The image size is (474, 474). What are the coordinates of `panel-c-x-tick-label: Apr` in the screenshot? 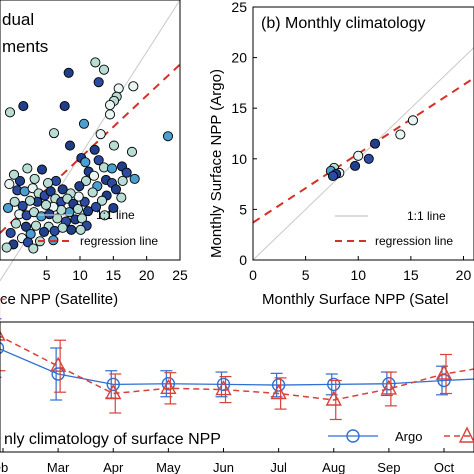 It's located at (113, 467).